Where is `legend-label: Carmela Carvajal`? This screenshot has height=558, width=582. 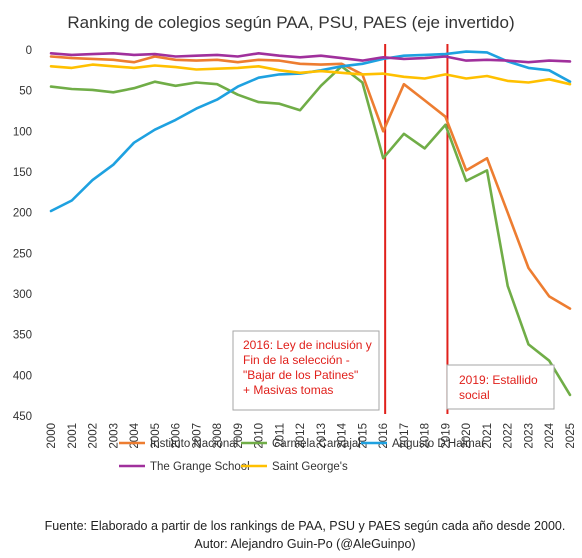 legend-label: Carmela Carvajal is located at coordinates (316, 444).